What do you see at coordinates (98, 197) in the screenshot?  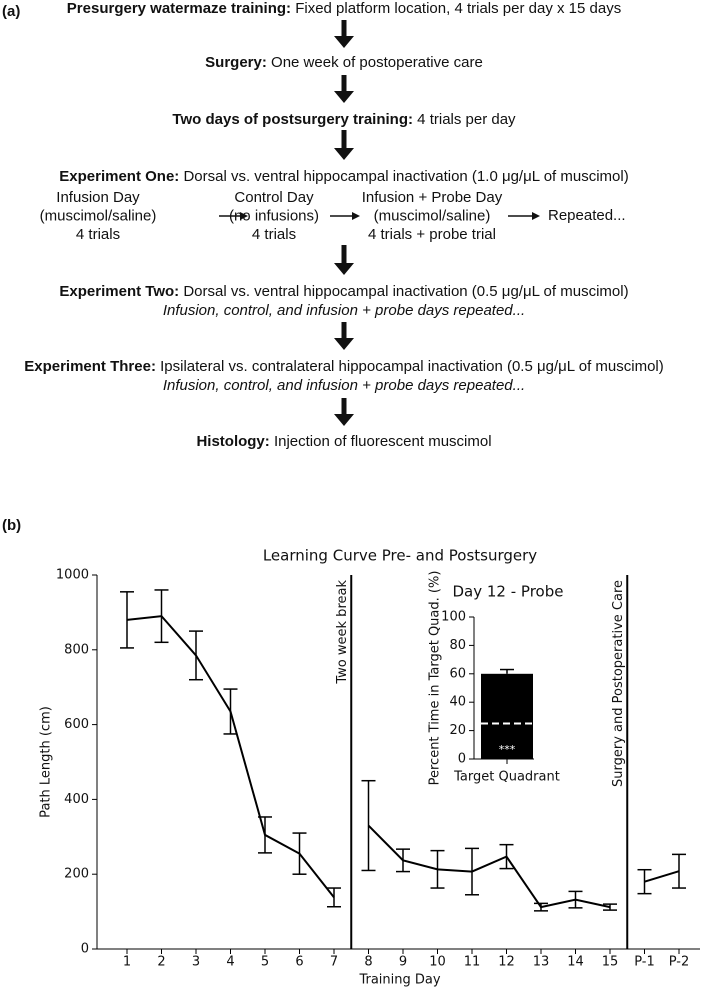 I see `substep-text: Infusion Day` at bounding box center [98, 197].